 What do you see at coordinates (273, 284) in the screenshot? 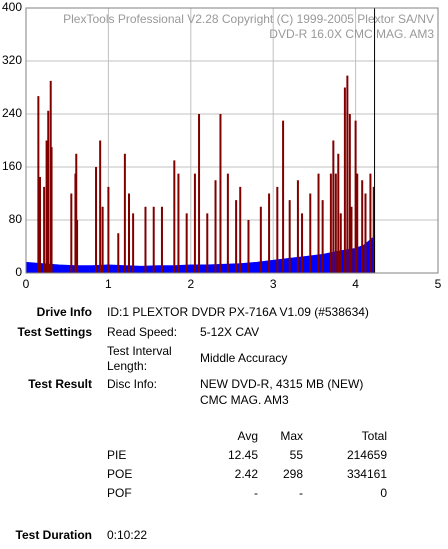
I see `x-tick-label: 3` at bounding box center [273, 284].